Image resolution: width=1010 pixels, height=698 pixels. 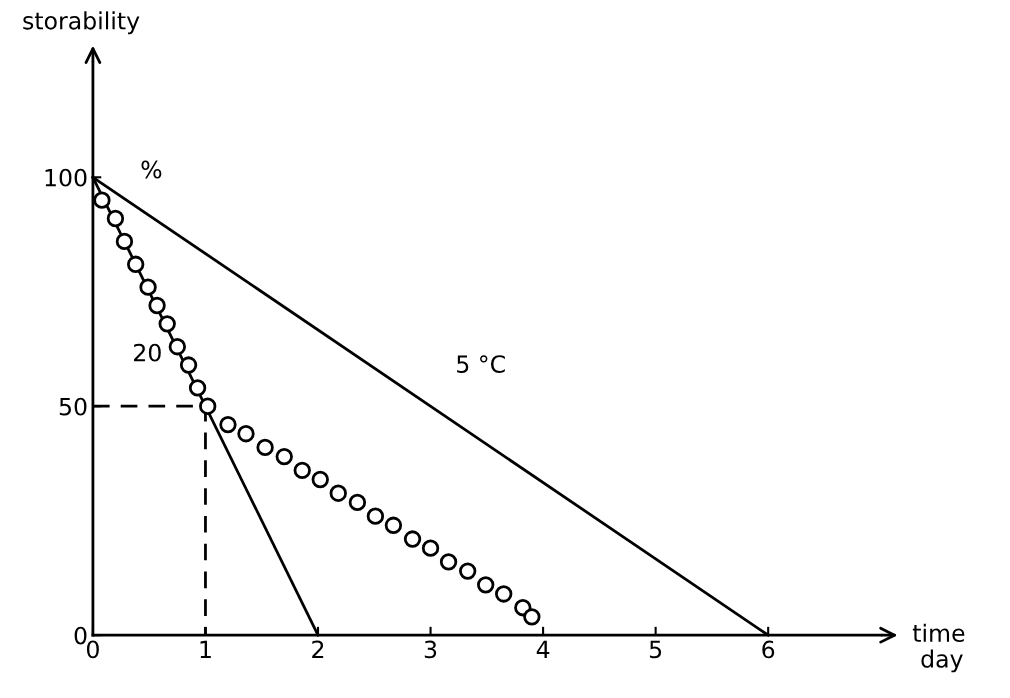 I want to click on text: day, so click(x=942, y=661).